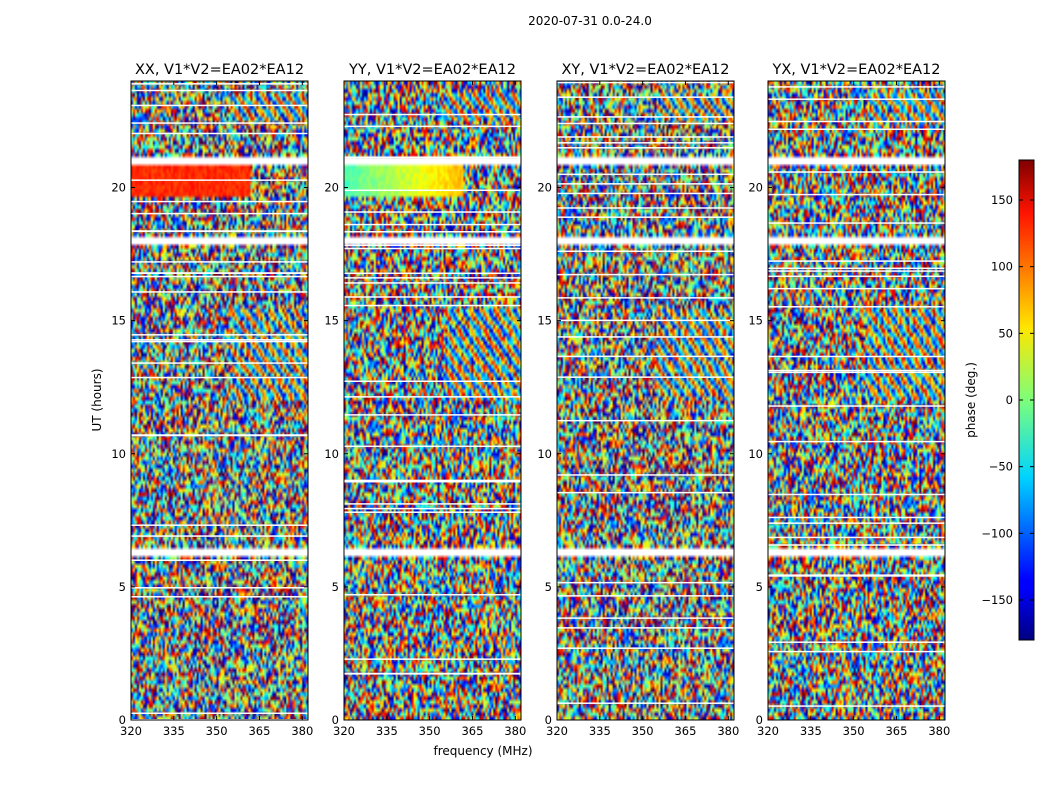 Image resolution: width=1050 pixels, height=804 pixels. Describe the element at coordinates (219, 70) in the screenshot. I see `panel-title: XX, V1*V2=EA02*EA12` at that location.